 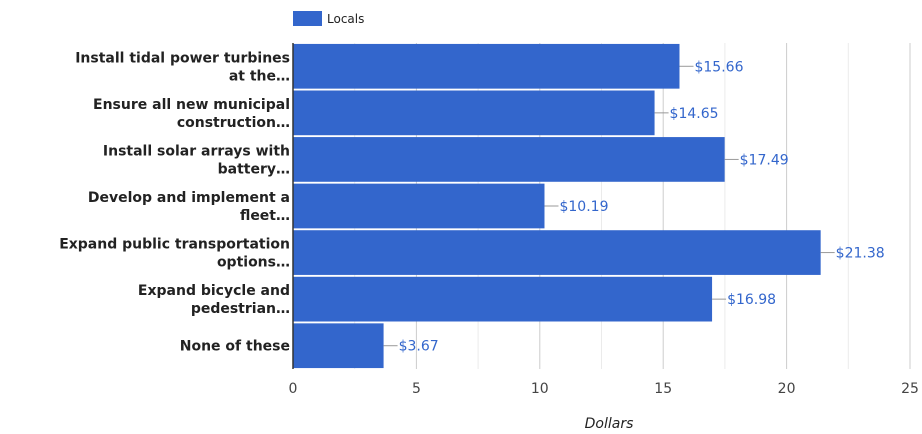 I want to click on x-tick-label: 0, so click(x=293, y=389).